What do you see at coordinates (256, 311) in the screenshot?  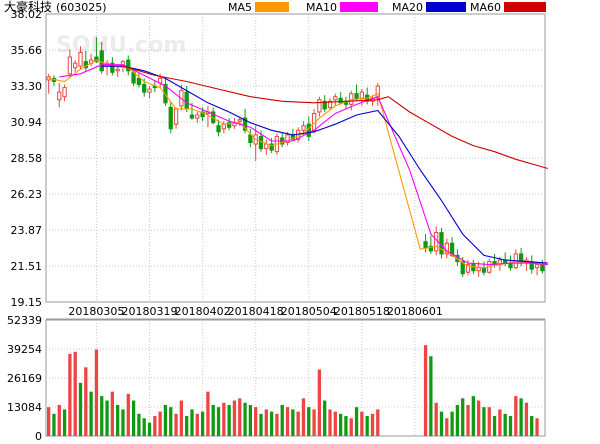 I see `date-tick-label: 20180418` at bounding box center [256, 311].